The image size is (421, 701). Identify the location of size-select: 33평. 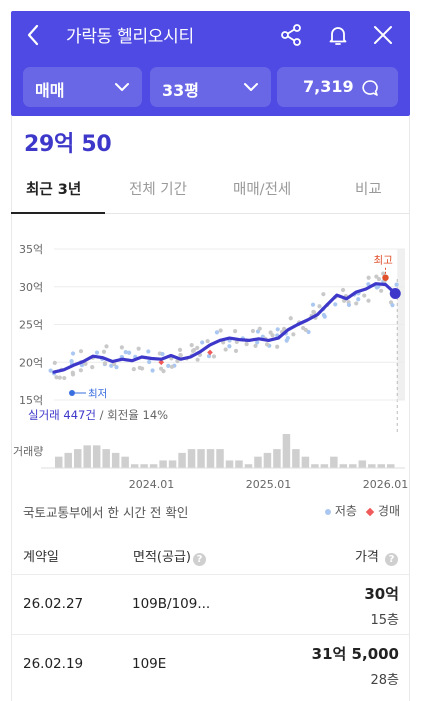
(210, 87).